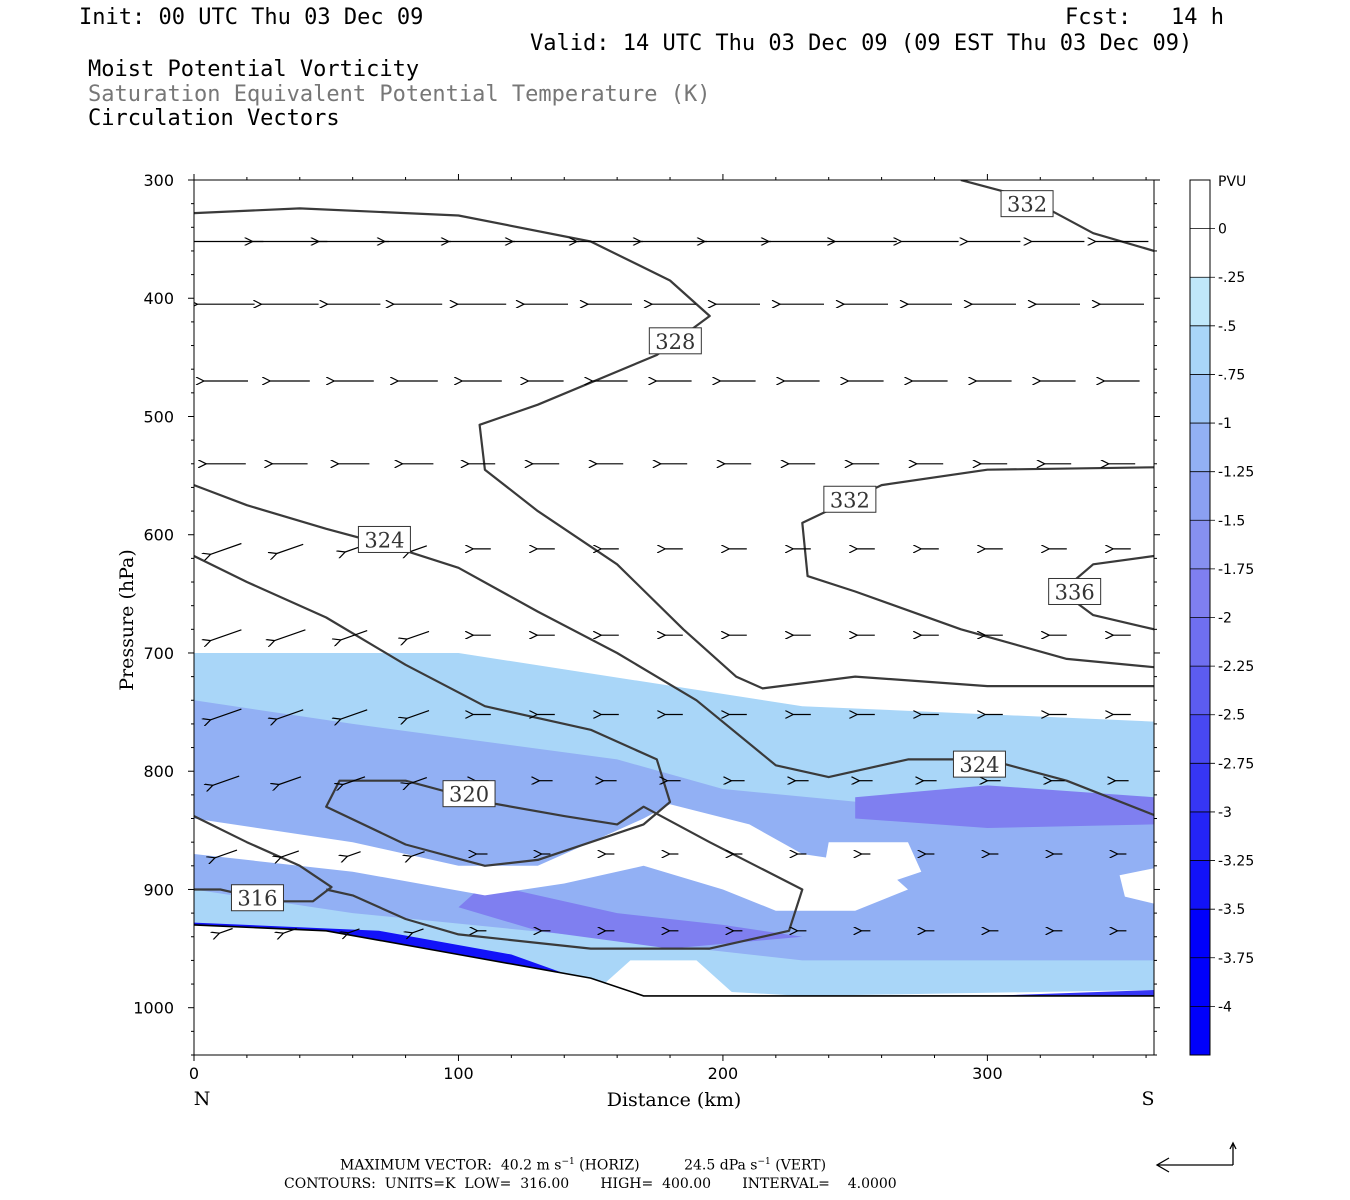  I want to click on x-axis-label: Distance (km), so click(674, 1100).